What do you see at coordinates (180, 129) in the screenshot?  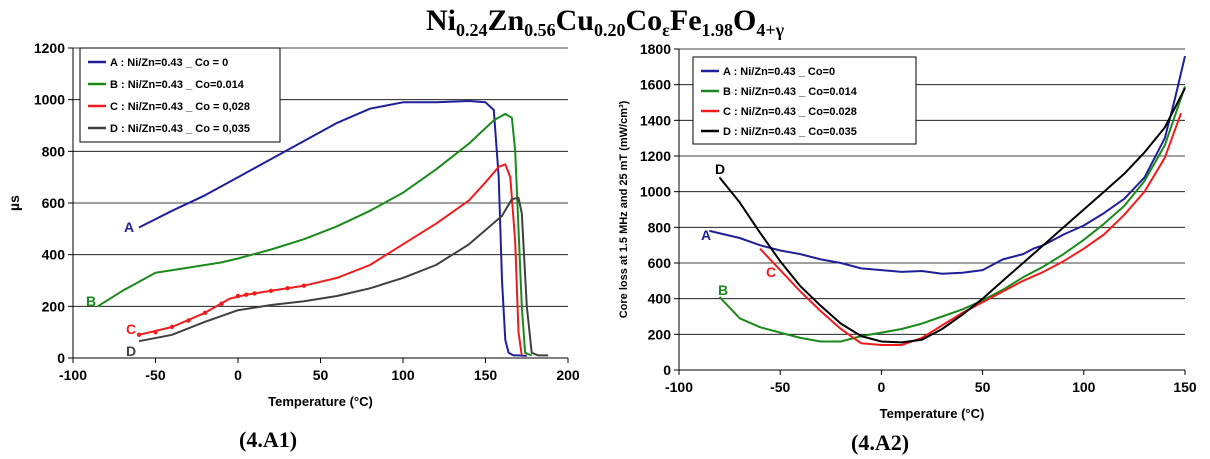 I see `left-legend-label-D: D : Ni/Zn=0.43 _ Co = 0,035` at bounding box center [180, 129].